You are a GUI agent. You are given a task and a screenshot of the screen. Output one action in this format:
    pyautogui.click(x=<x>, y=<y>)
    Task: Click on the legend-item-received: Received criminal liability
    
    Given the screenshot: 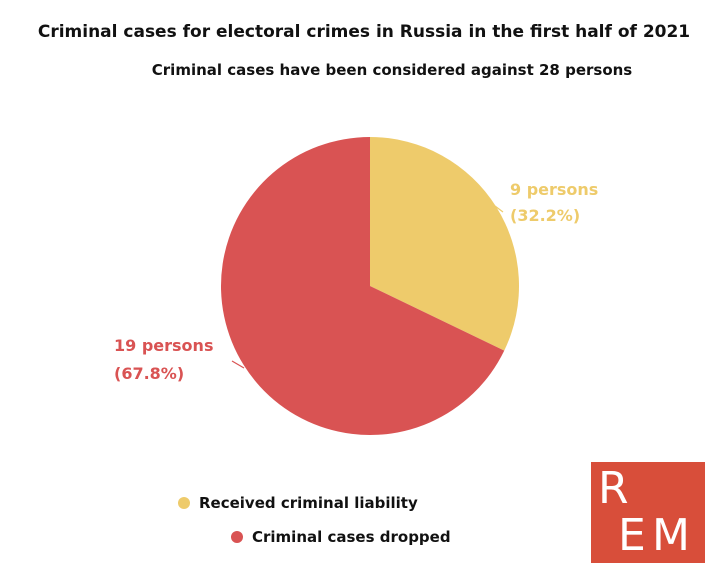 What is the action you would take?
    pyautogui.click(x=298, y=503)
    